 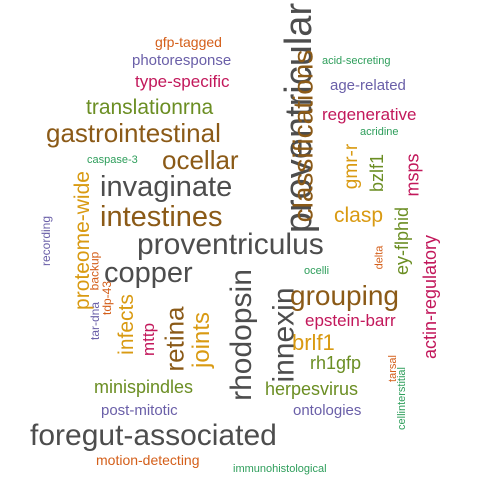 I want to click on word-bzlf1: bzlf1, so click(x=377, y=173).